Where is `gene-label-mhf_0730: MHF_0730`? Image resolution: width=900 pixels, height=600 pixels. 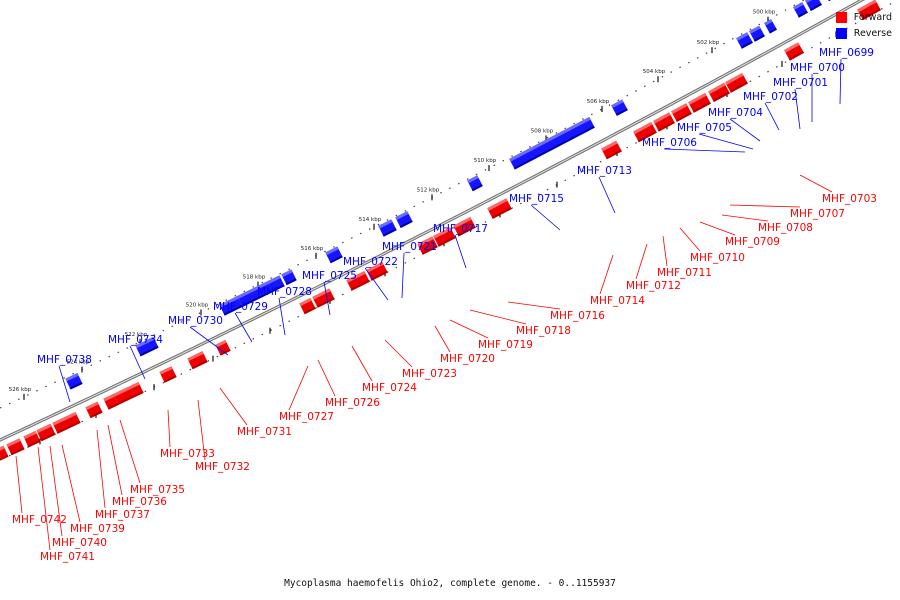
gene-label-mhf_0730: MHF_0730 is located at coordinates (195, 321).